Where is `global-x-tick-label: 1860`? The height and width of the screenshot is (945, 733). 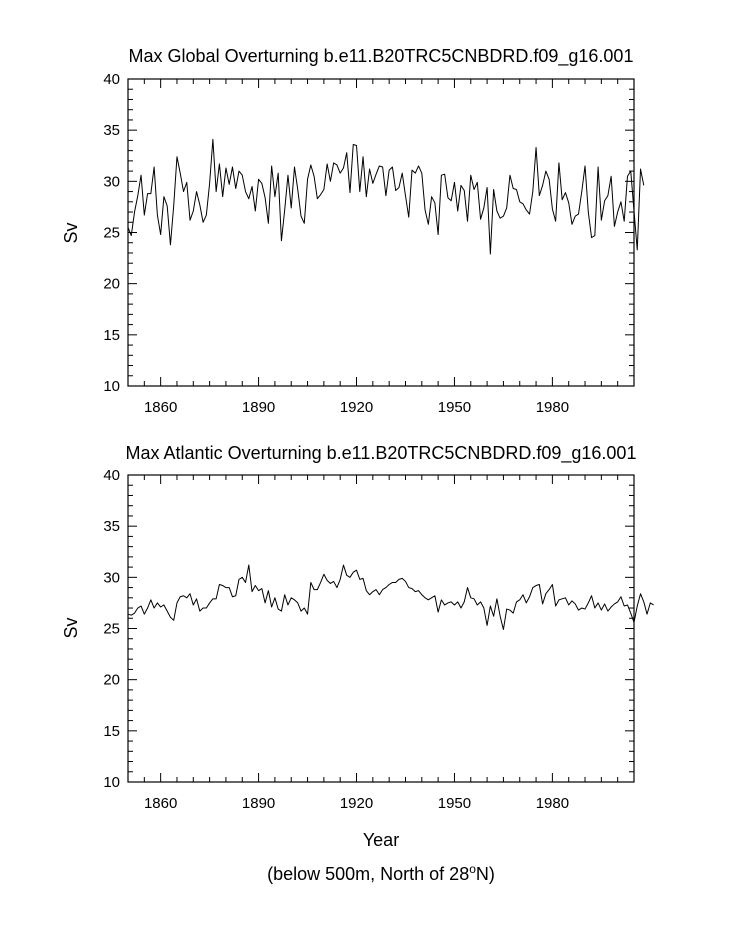 global-x-tick-label: 1860 is located at coordinates (160, 407).